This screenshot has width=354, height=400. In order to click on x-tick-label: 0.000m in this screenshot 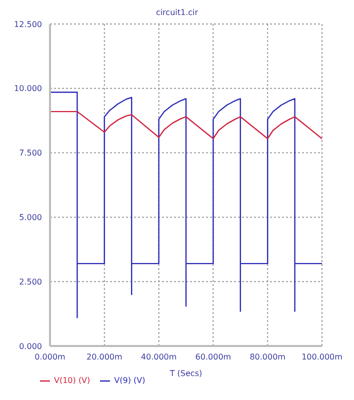, I will do `click(50, 357)`.